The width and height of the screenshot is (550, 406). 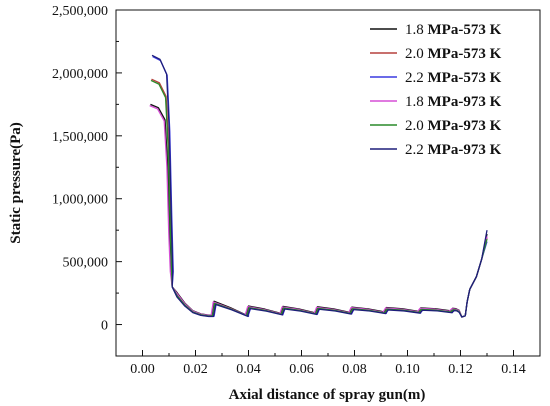 What do you see at coordinates (80, 74) in the screenshot?
I see `y-tick-label: 2,000,000` at bounding box center [80, 74].